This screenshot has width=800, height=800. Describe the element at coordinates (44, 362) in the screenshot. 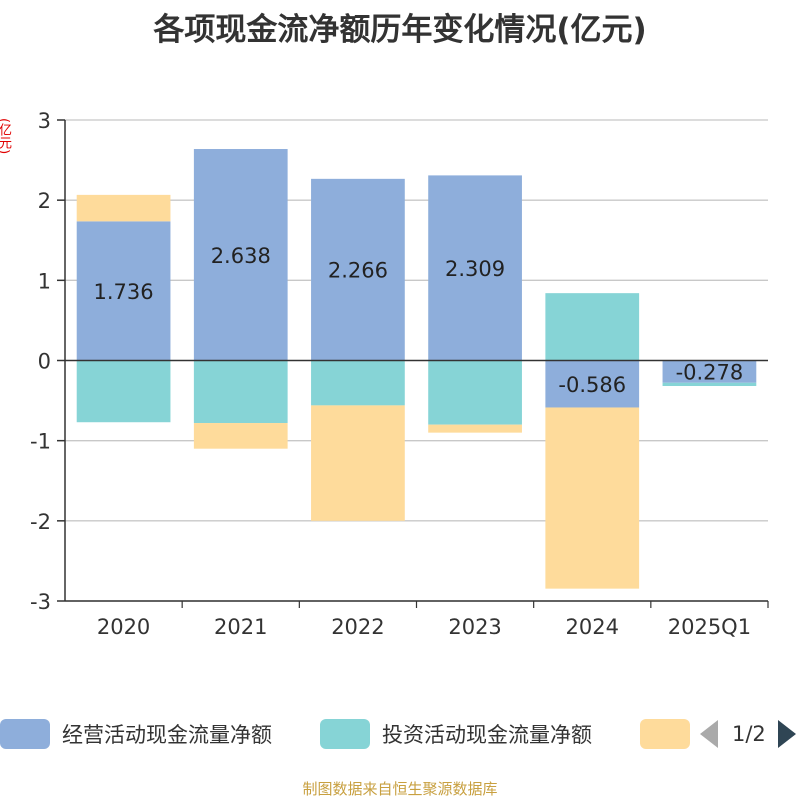

I see `y-tick-label: 0` at that location.